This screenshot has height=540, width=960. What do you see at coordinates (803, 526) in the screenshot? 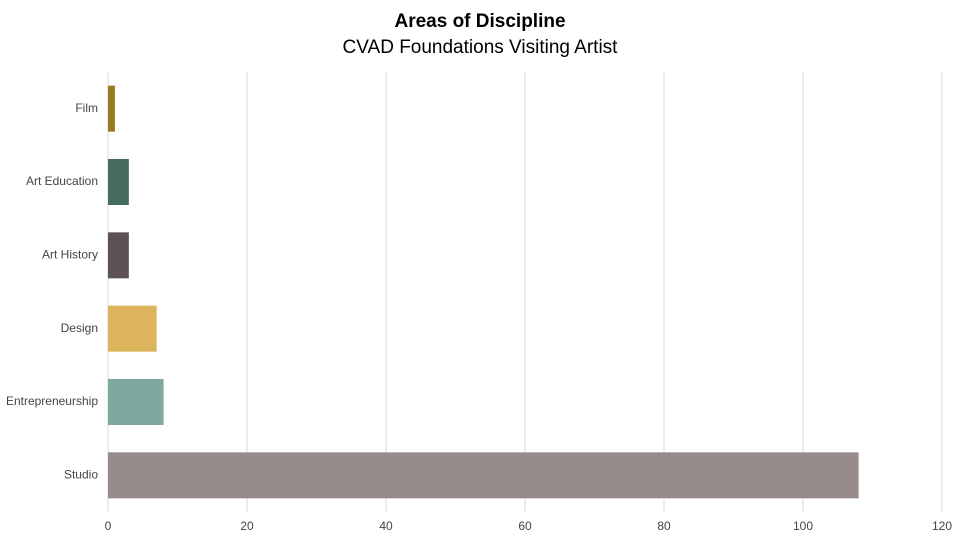
I see `x-tick-label: 100` at bounding box center [803, 526].